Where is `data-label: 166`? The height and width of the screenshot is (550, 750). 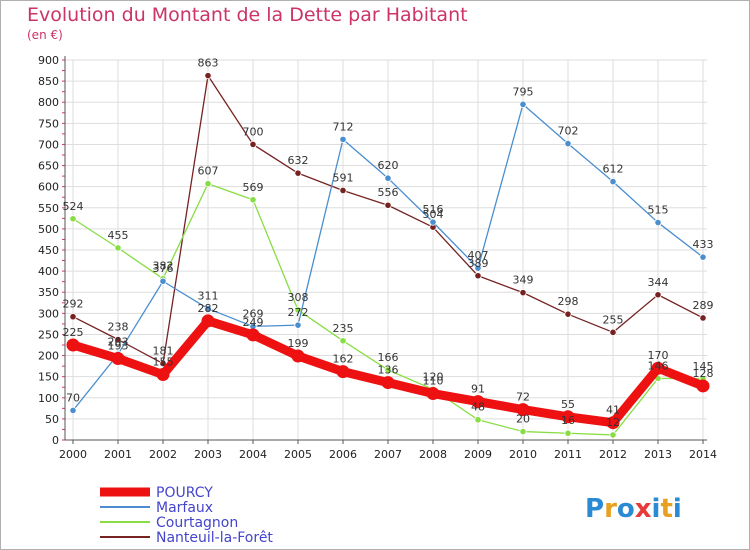 data-label: 166 is located at coordinates (388, 357).